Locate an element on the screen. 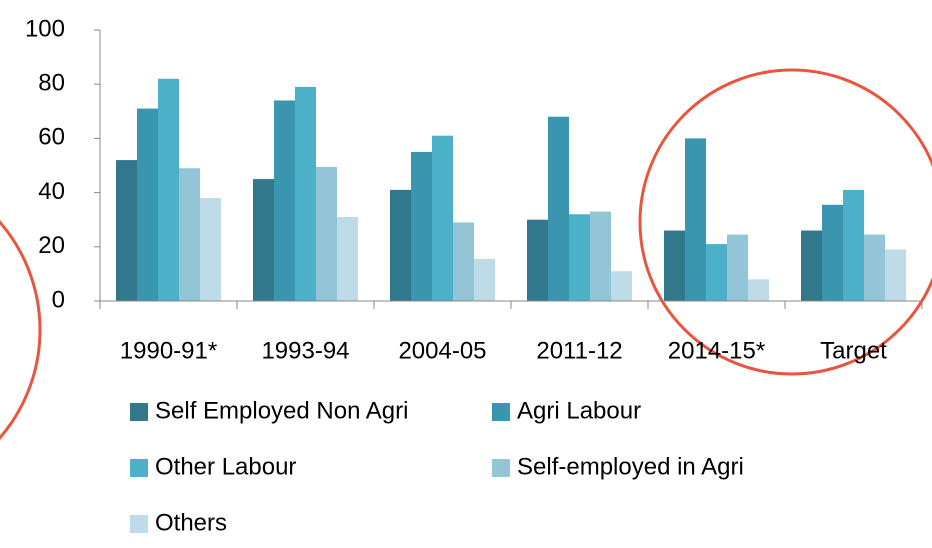 Image resolution: width=932 pixels, height=548 pixels. y-tick-label: 80 is located at coordinates (51, 83).